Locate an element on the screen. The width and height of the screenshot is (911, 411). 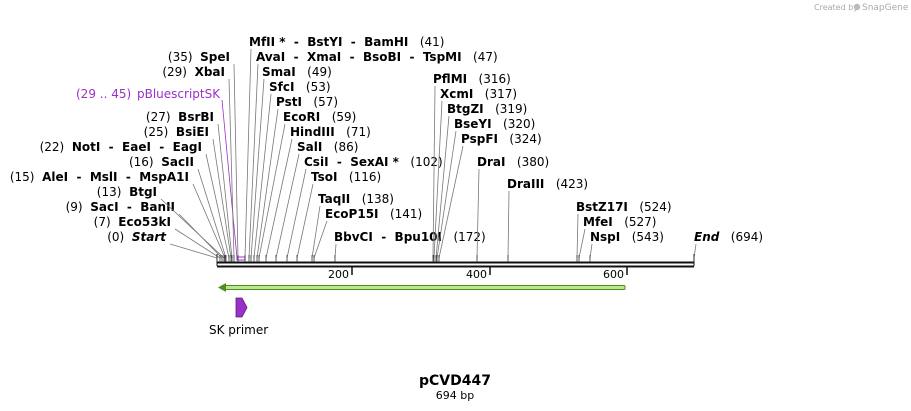
site-label: CsiI - SexAI * (102) is located at coordinates (373, 162).